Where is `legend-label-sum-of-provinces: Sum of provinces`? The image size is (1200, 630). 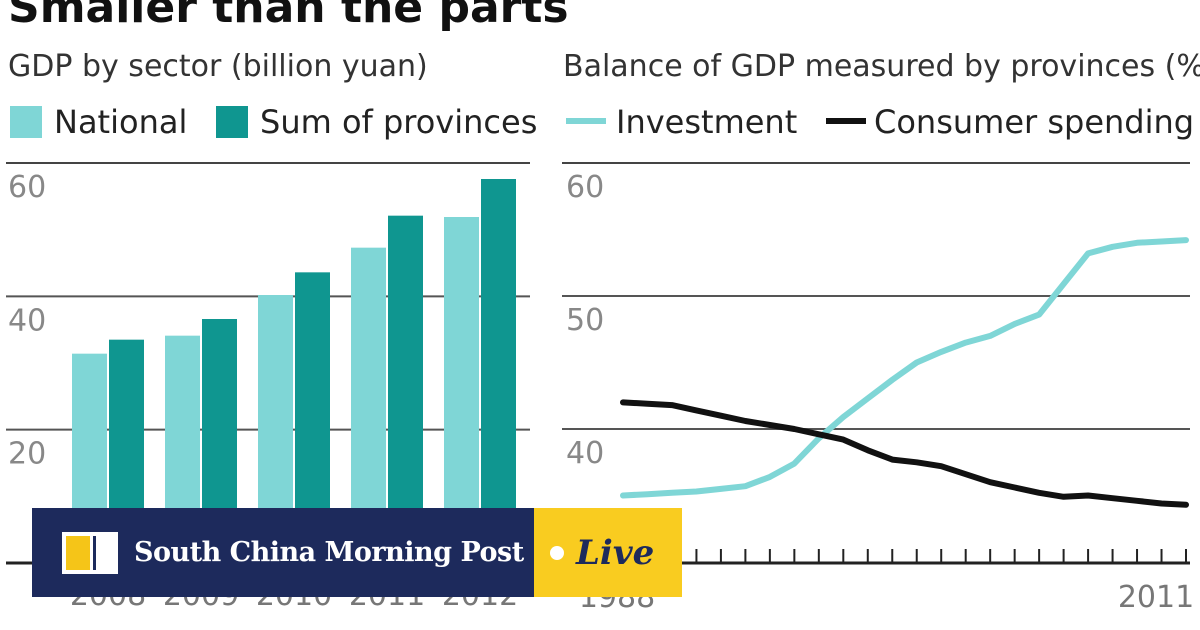
legend-label-sum-of-provinces: Sum of provinces is located at coordinates (398, 122).